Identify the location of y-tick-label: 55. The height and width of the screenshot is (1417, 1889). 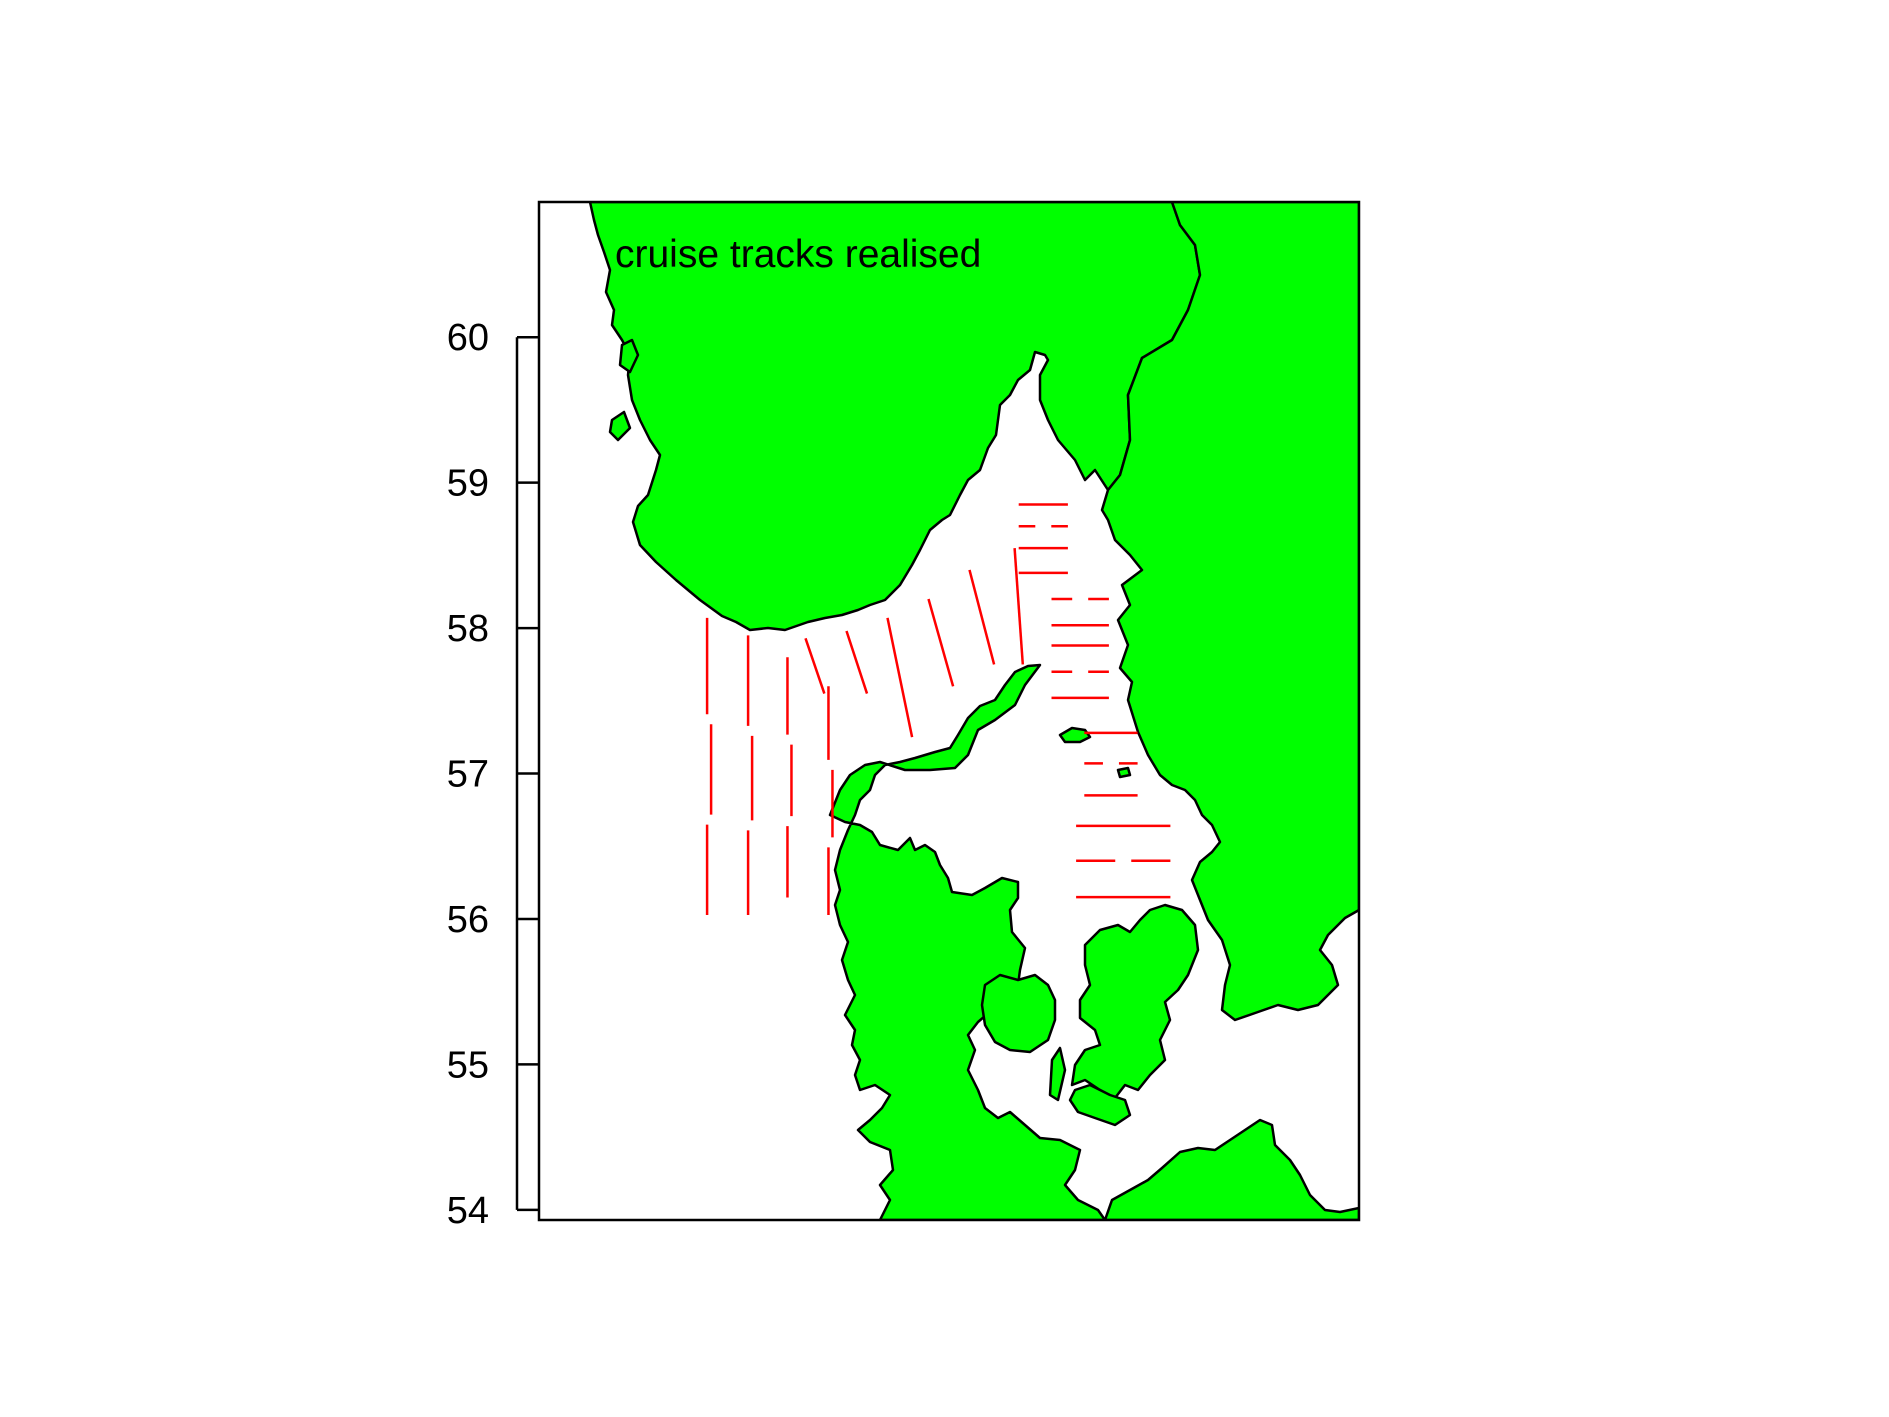
(468, 1065).